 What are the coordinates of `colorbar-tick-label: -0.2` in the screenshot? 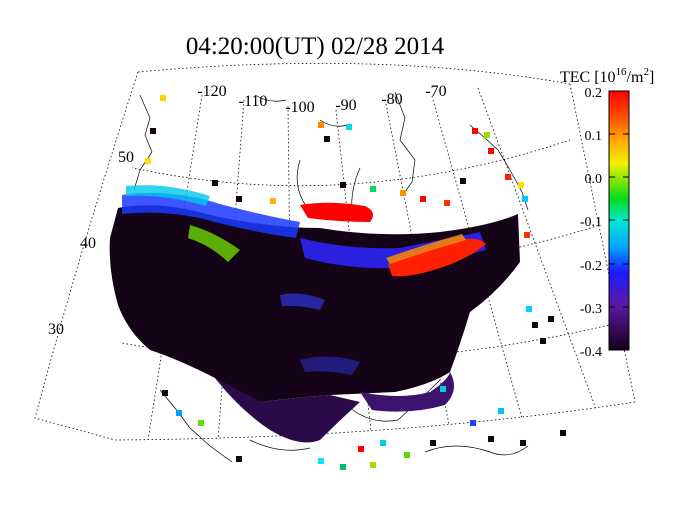 It's located at (591, 266).